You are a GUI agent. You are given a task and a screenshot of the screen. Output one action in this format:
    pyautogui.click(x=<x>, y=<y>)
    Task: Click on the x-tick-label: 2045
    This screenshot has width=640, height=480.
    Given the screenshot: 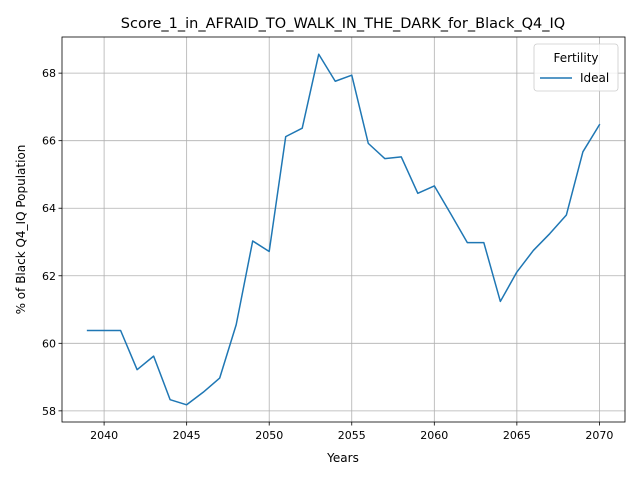 What is the action you would take?
    pyautogui.click(x=187, y=435)
    